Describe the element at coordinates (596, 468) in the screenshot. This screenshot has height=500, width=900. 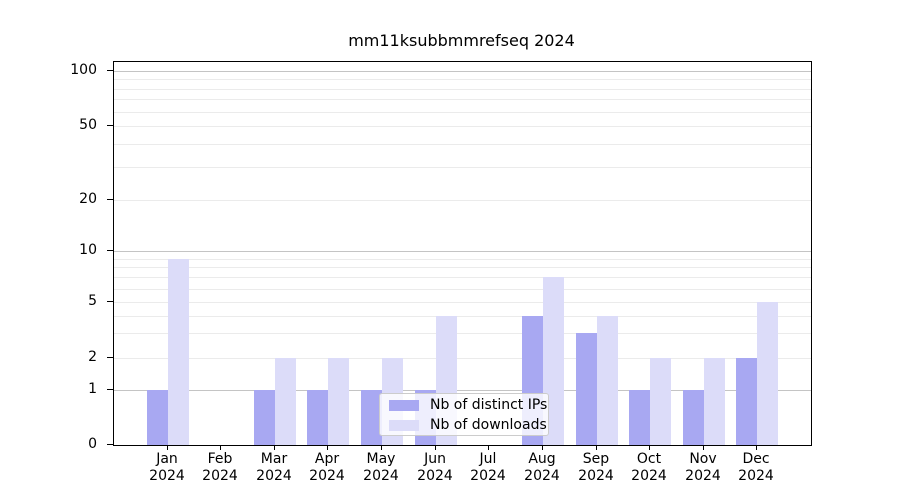
I see `x-tick-label-sep: Sep 2024` at that location.